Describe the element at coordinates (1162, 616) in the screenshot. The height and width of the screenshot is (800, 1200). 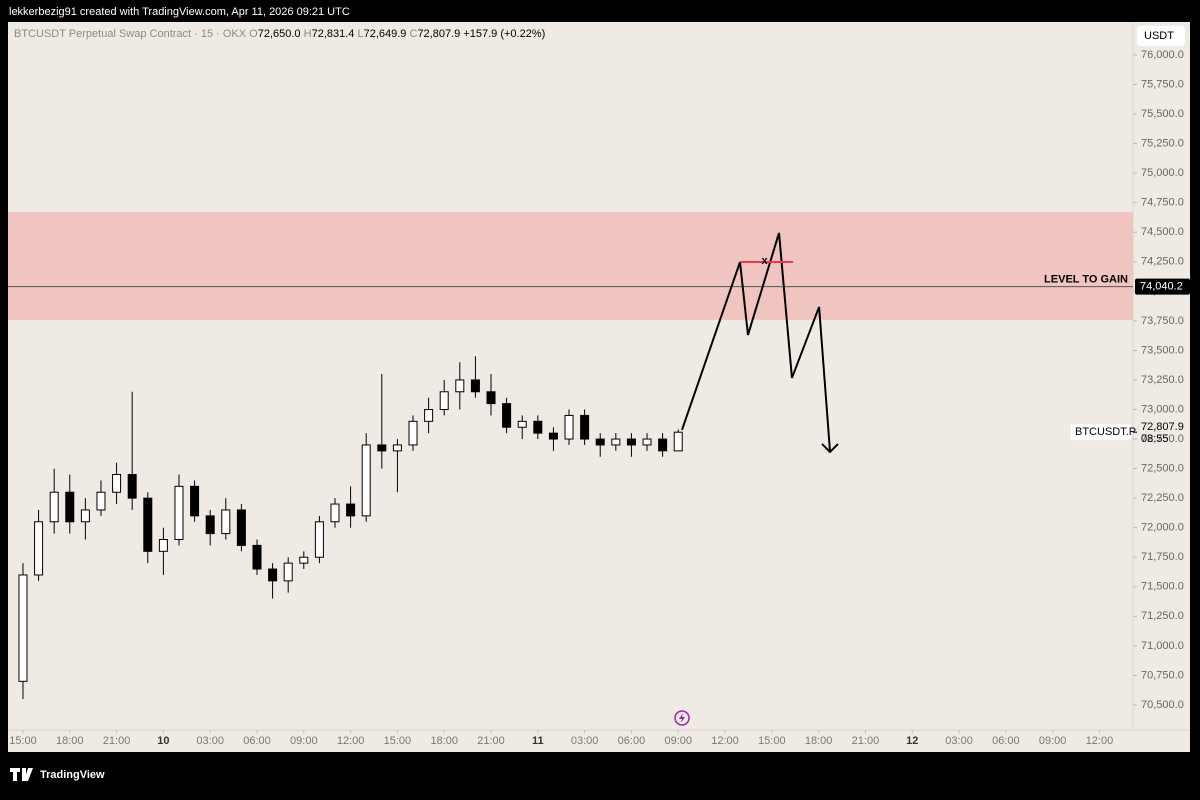
I see `y-tick-label: 71,250.0` at that location.